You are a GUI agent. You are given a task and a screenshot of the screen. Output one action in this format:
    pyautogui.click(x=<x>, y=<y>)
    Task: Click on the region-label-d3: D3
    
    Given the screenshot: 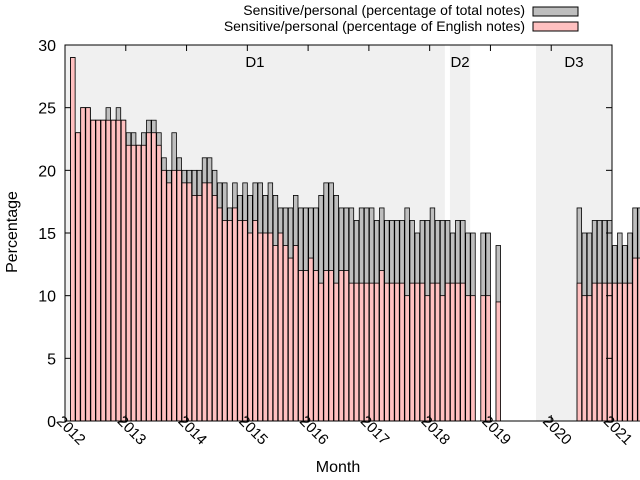 What is the action you would take?
    pyautogui.click(x=573, y=62)
    